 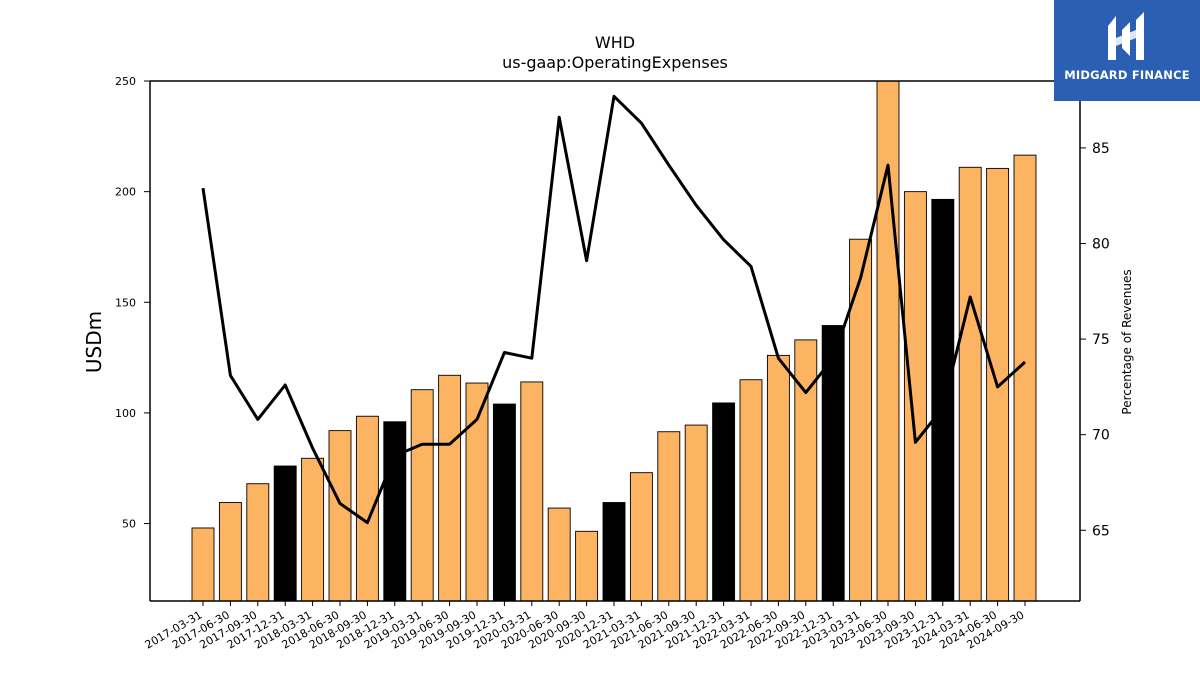 I want to click on y-tick-label: 50, so click(x=129, y=524).